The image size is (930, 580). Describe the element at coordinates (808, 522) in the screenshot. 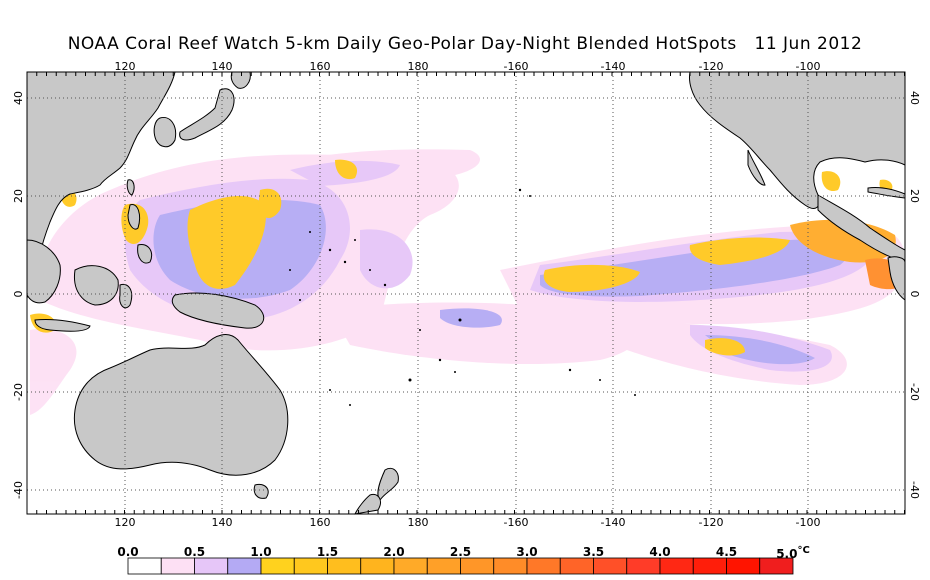

I see `lon-label-bottom: -100` at that location.